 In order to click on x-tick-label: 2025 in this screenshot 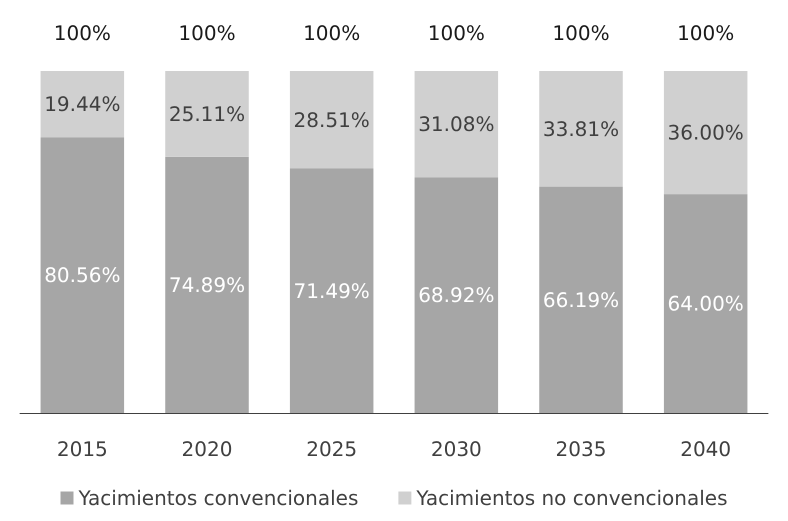, I will do `click(332, 449)`.